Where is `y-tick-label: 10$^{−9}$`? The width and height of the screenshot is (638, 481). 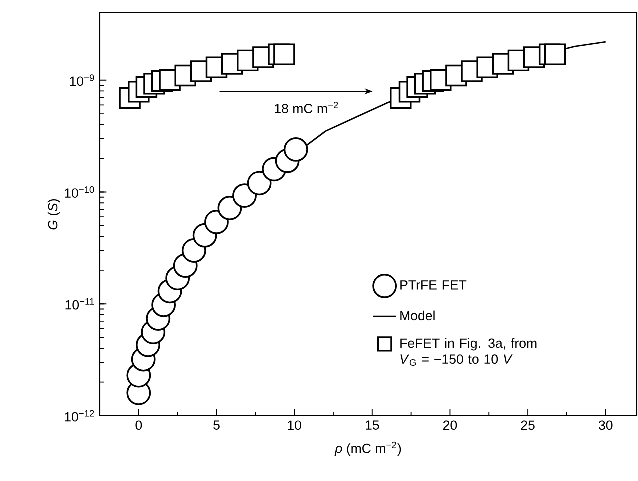
y-tick-label: 10$^{−9}$ is located at coordinates (82, 80).